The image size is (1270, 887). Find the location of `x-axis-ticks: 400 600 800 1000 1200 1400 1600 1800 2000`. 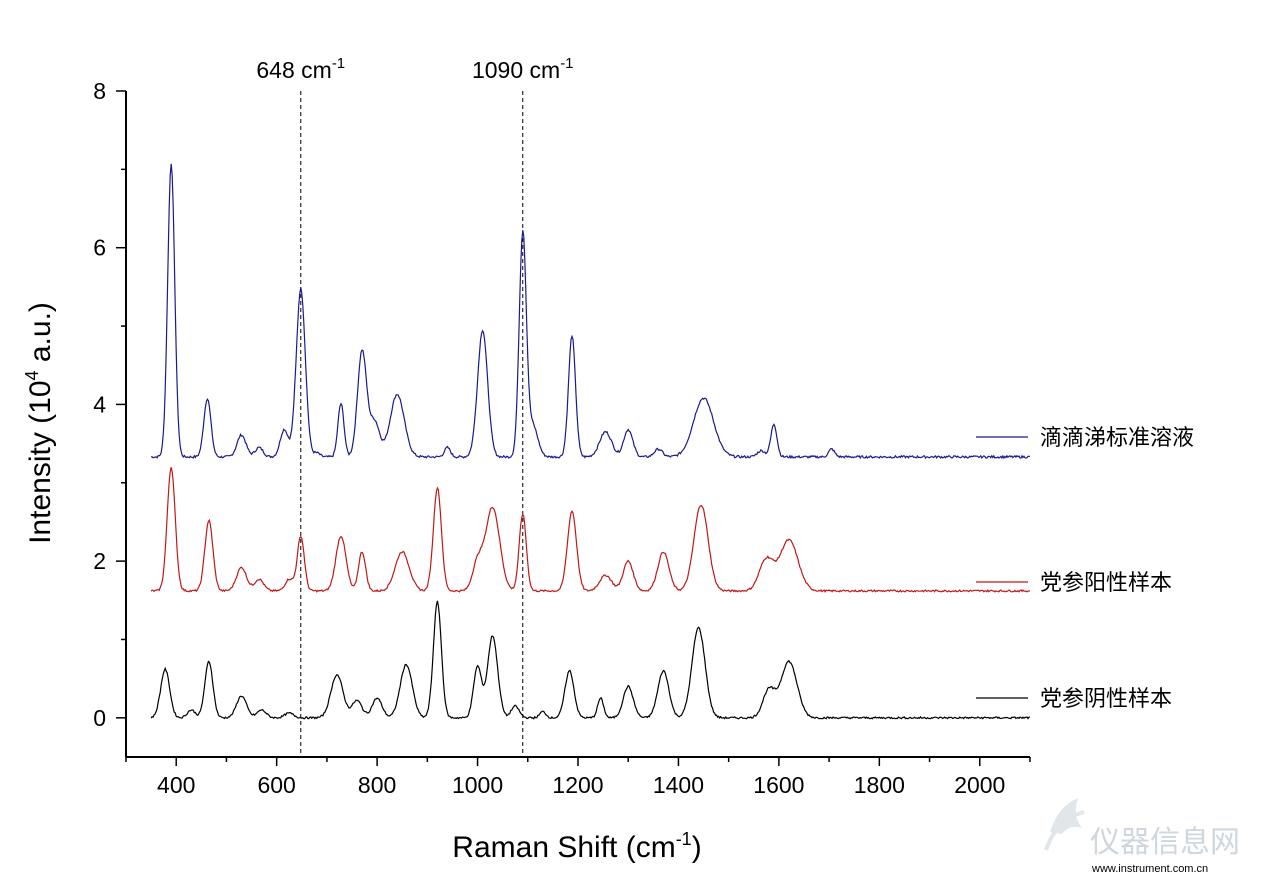

x-axis-ticks: 400 600 800 1000 1200 1400 1600 1800 2000 is located at coordinates (578, 777).